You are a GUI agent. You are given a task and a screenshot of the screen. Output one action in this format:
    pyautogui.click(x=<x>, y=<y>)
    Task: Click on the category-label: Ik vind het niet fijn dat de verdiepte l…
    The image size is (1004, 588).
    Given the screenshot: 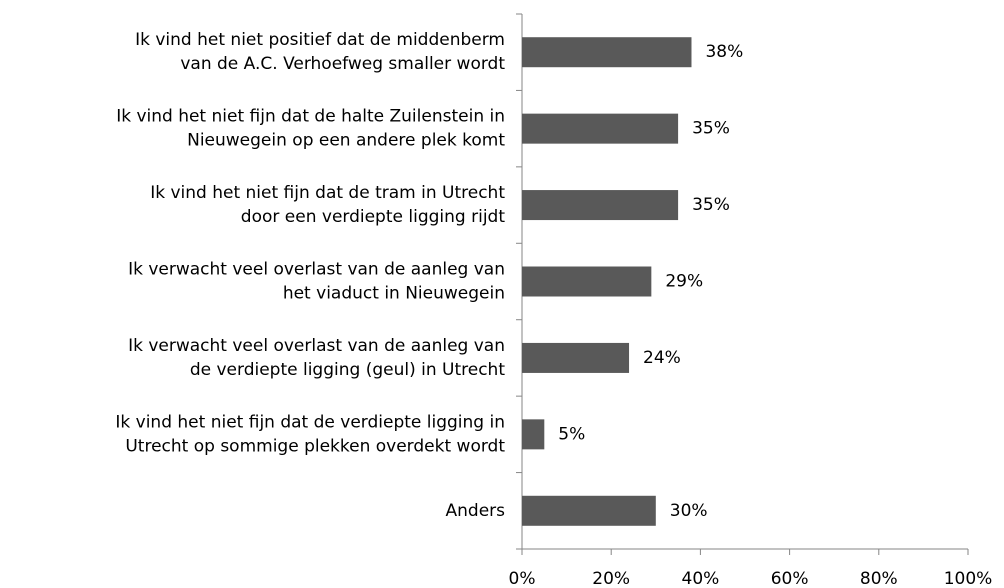 What is the action you would take?
    pyautogui.click(x=310, y=434)
    